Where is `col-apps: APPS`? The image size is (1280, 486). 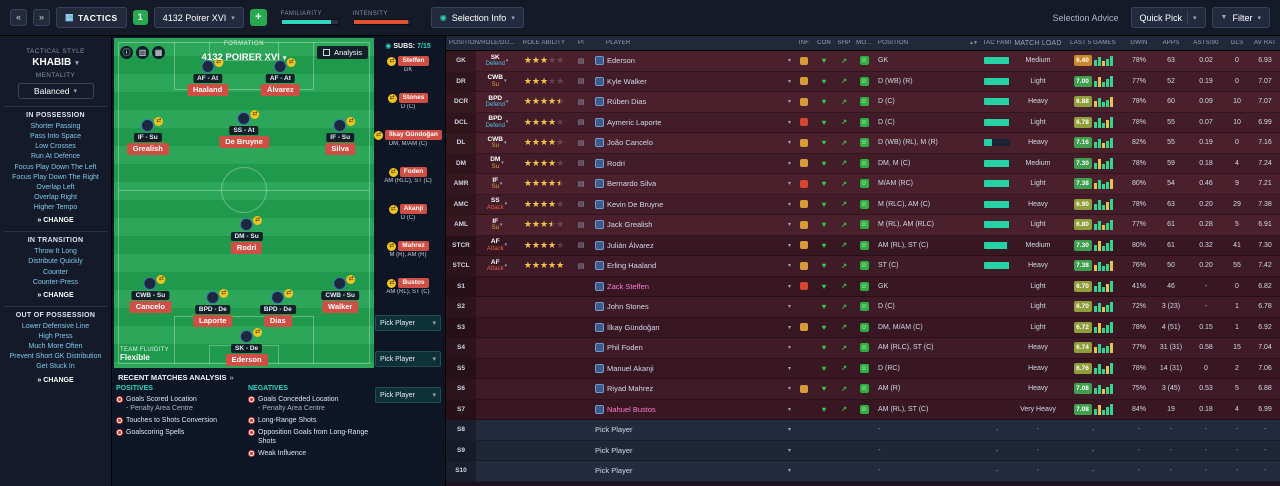
col-apps: APPS is located at coordinates (1171, 43).